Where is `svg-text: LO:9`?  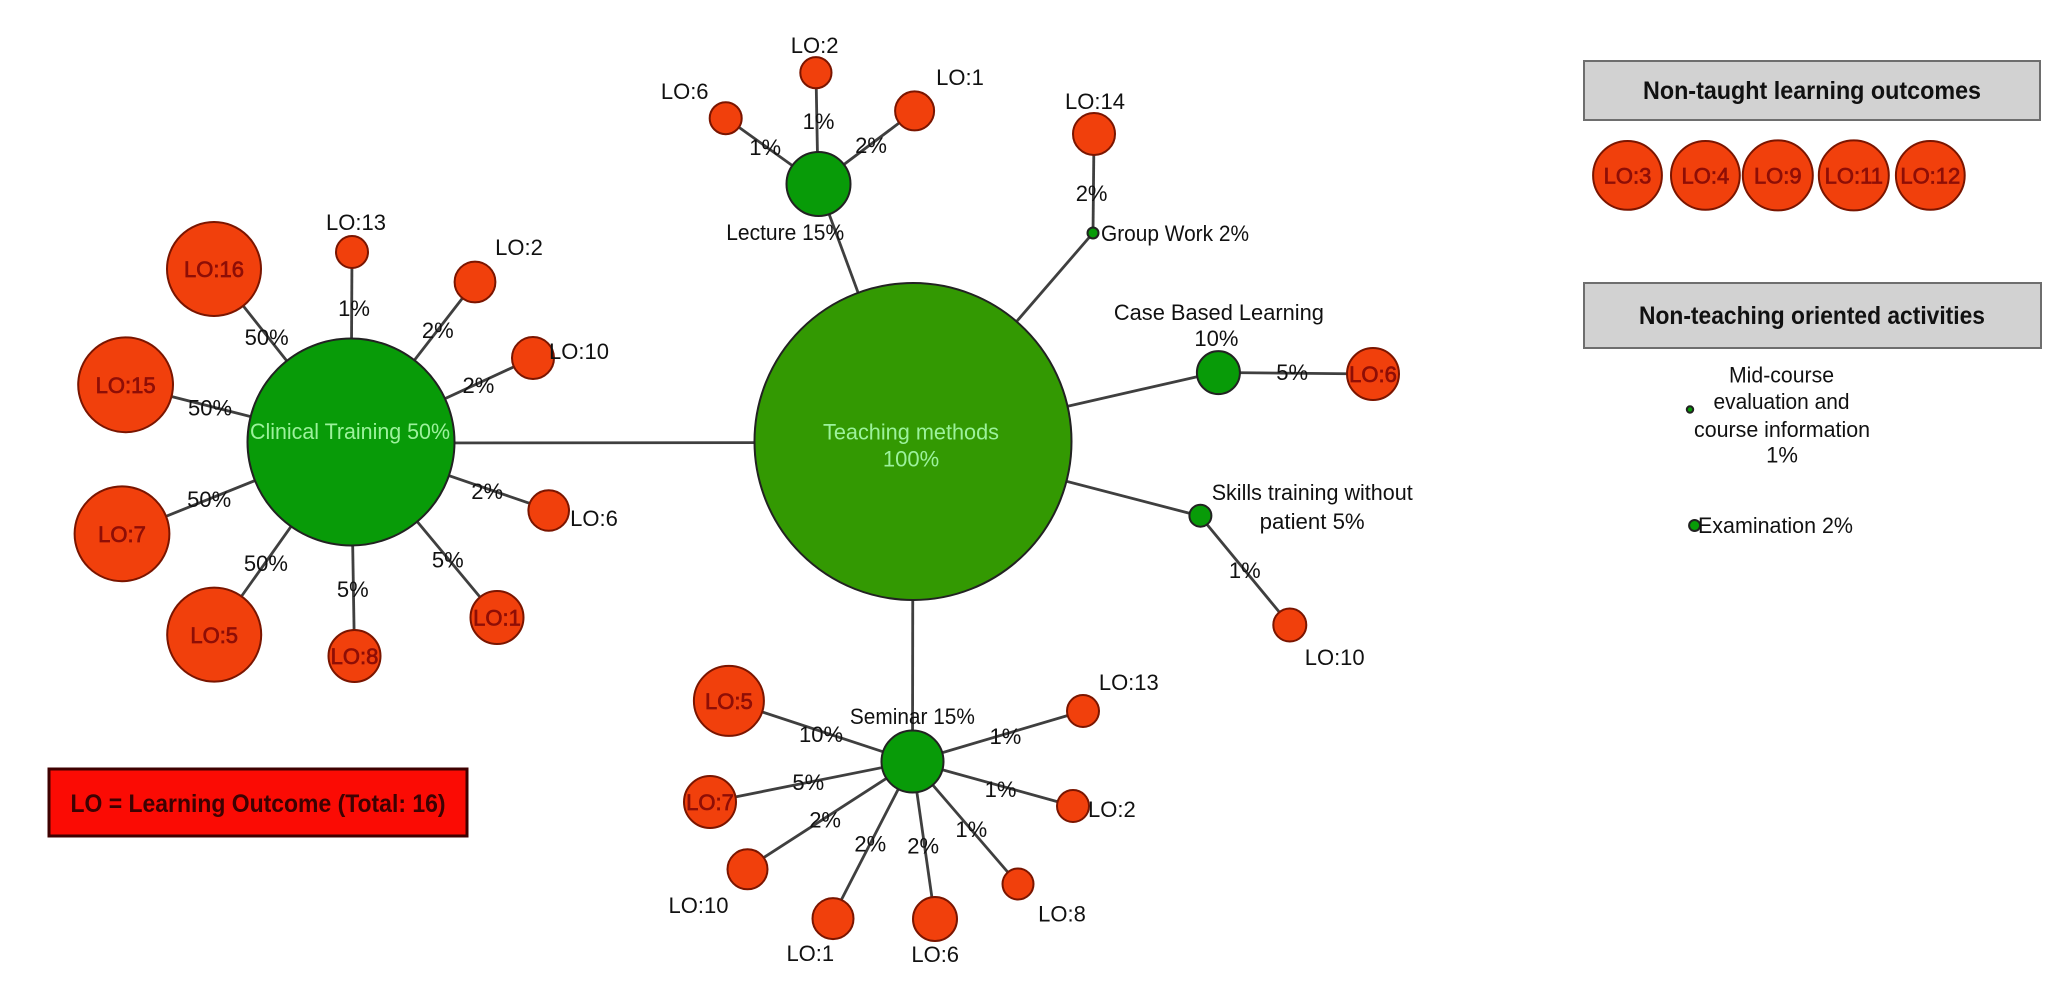 svg-text: LO:9 is located at coordinates (1778, 175).